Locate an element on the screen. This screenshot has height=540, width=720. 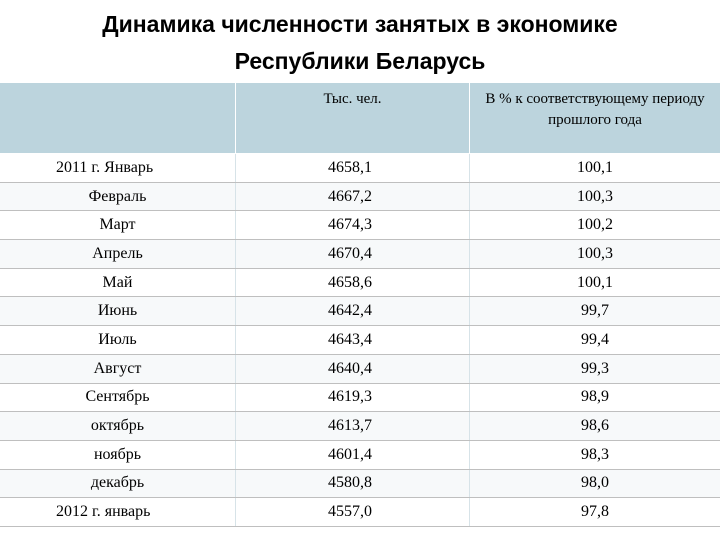
cell-thousands: 4658,1 is located at coordinates (353, 168).